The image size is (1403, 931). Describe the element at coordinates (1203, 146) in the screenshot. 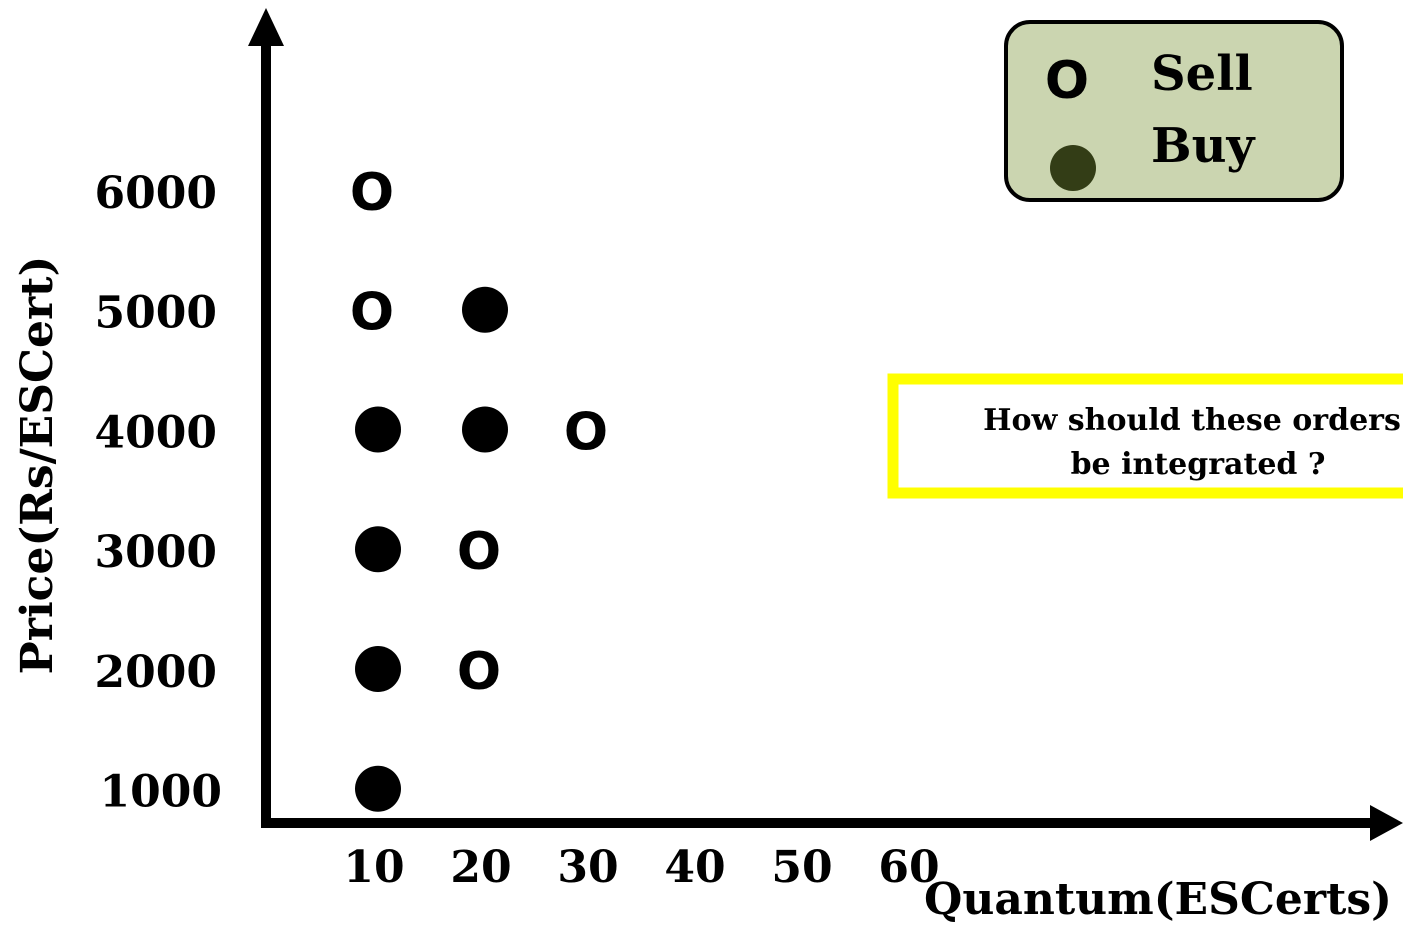

I see `legend-buy-label: Buy` at that location.